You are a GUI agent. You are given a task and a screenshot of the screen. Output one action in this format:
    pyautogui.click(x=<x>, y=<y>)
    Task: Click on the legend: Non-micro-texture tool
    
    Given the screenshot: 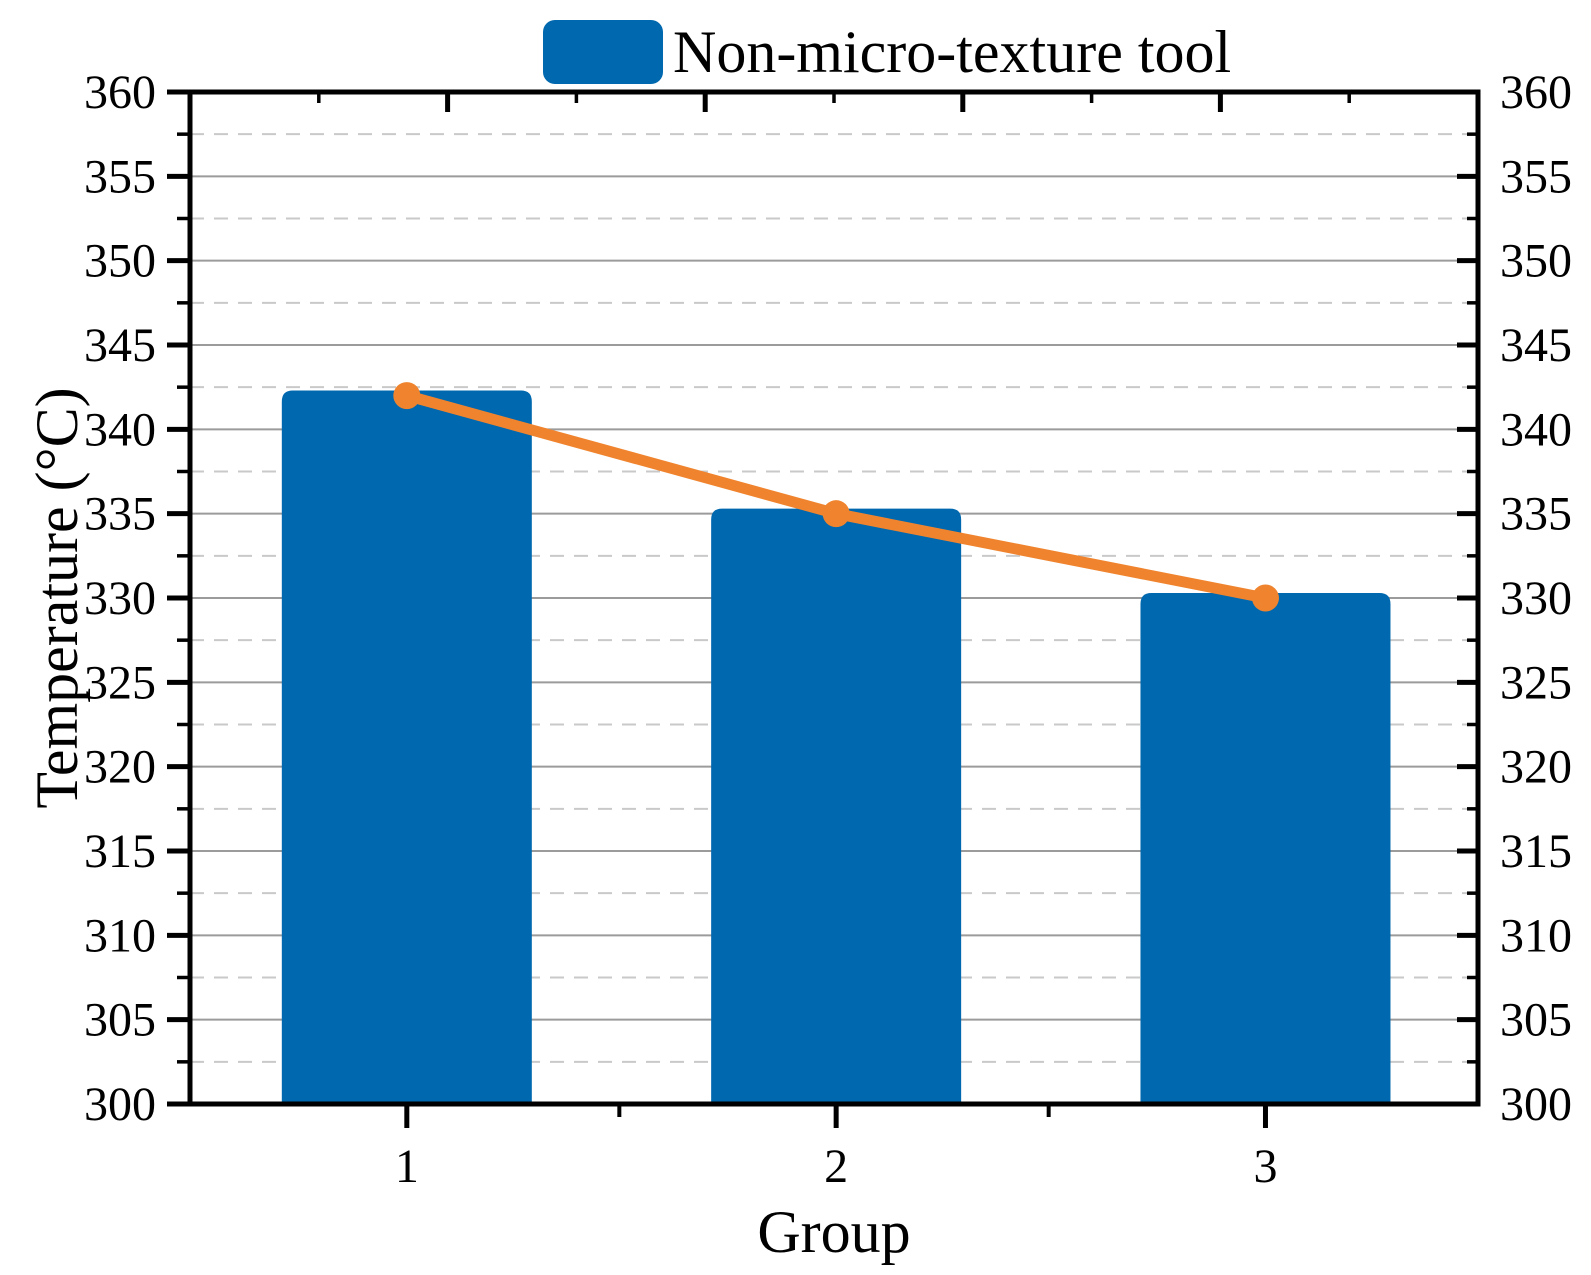 What is the action you would take?
    pyautogui.click(x=887, y=52)
    